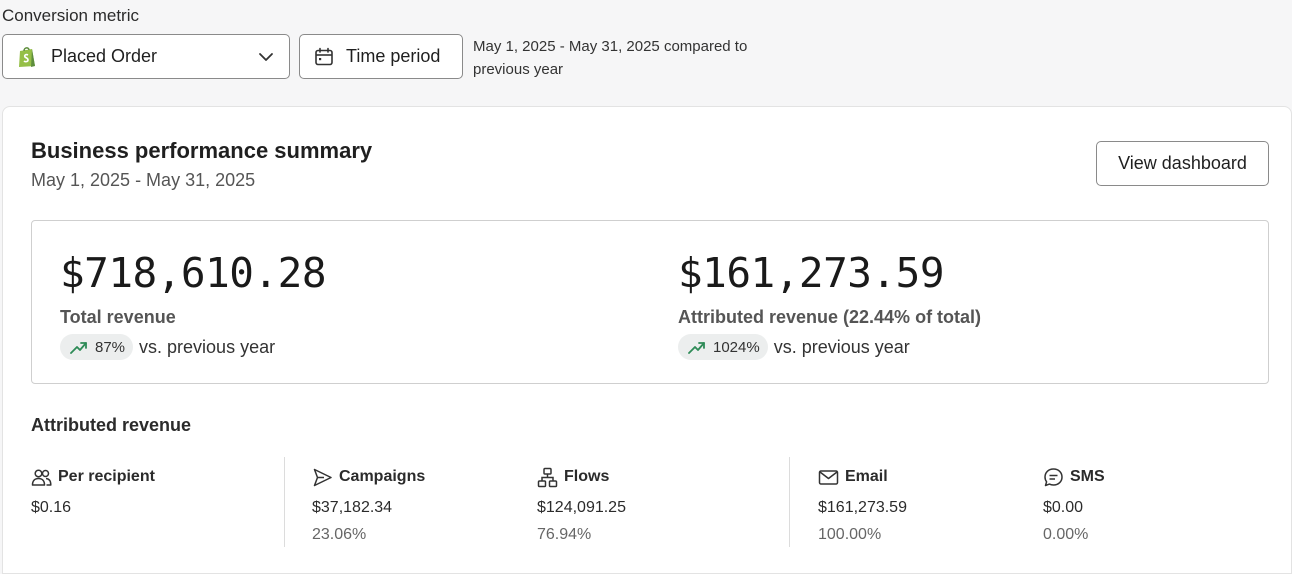 Image resolution: width=1292 pixels, height=574 pixels. I want to click on metric-percent: 23.06%, so click(339, 534).